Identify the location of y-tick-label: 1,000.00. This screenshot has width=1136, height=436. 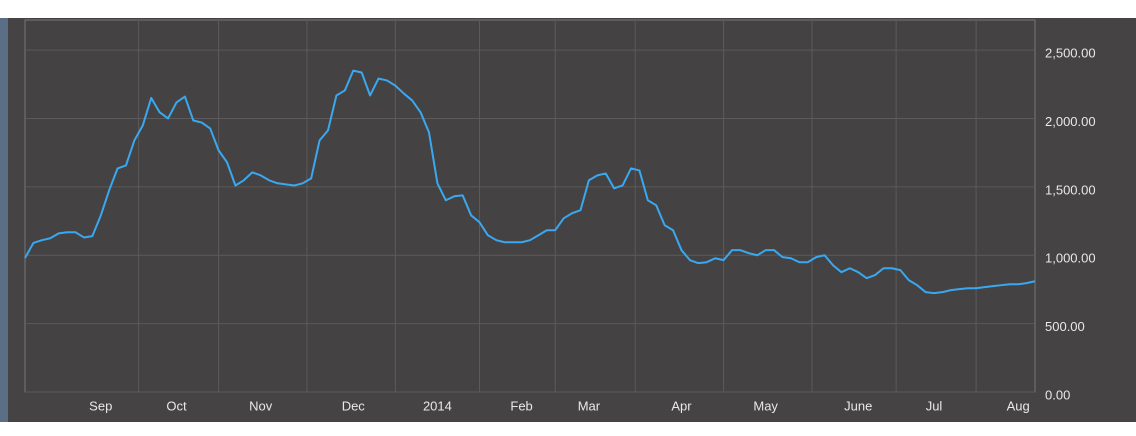
(1070, 258).